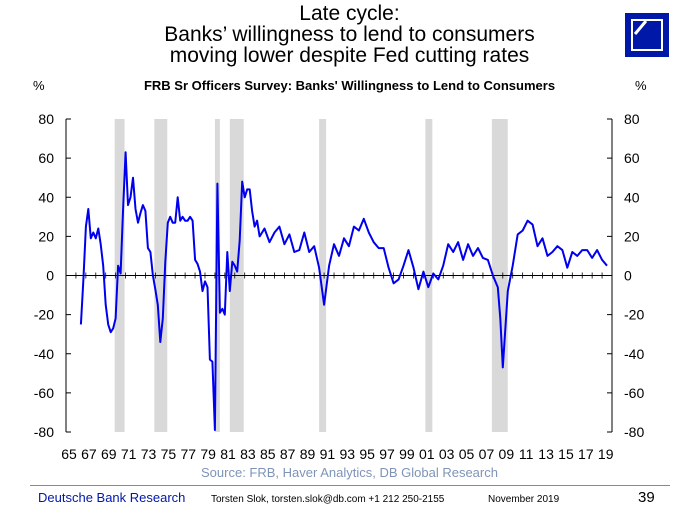  I want to click on x-tick-label: 05, so click(467, 454).